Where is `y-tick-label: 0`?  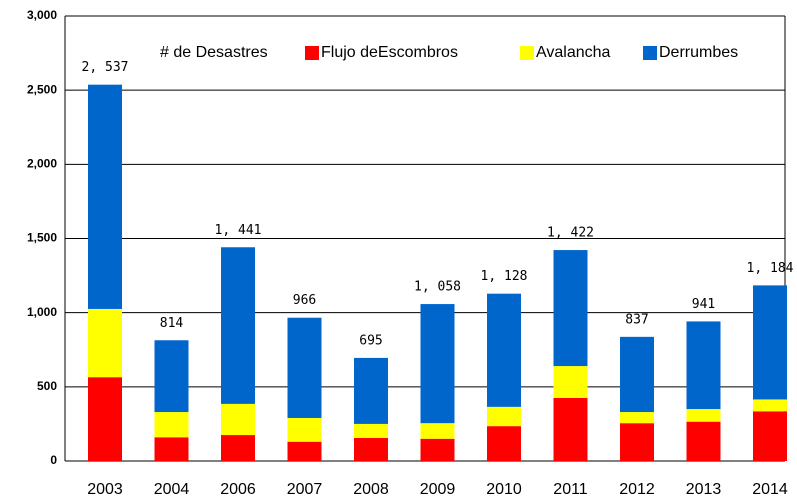 y-tick-label: 0 is located at coordinates (53, 460).